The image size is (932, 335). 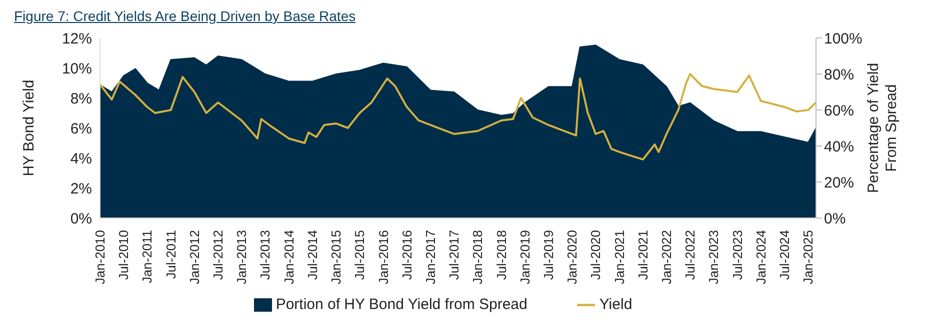 What do you see at coordinates (835, 219) in the screenshot?
I see `y2-tick-label: 0%` at bounding box center [835, 219].